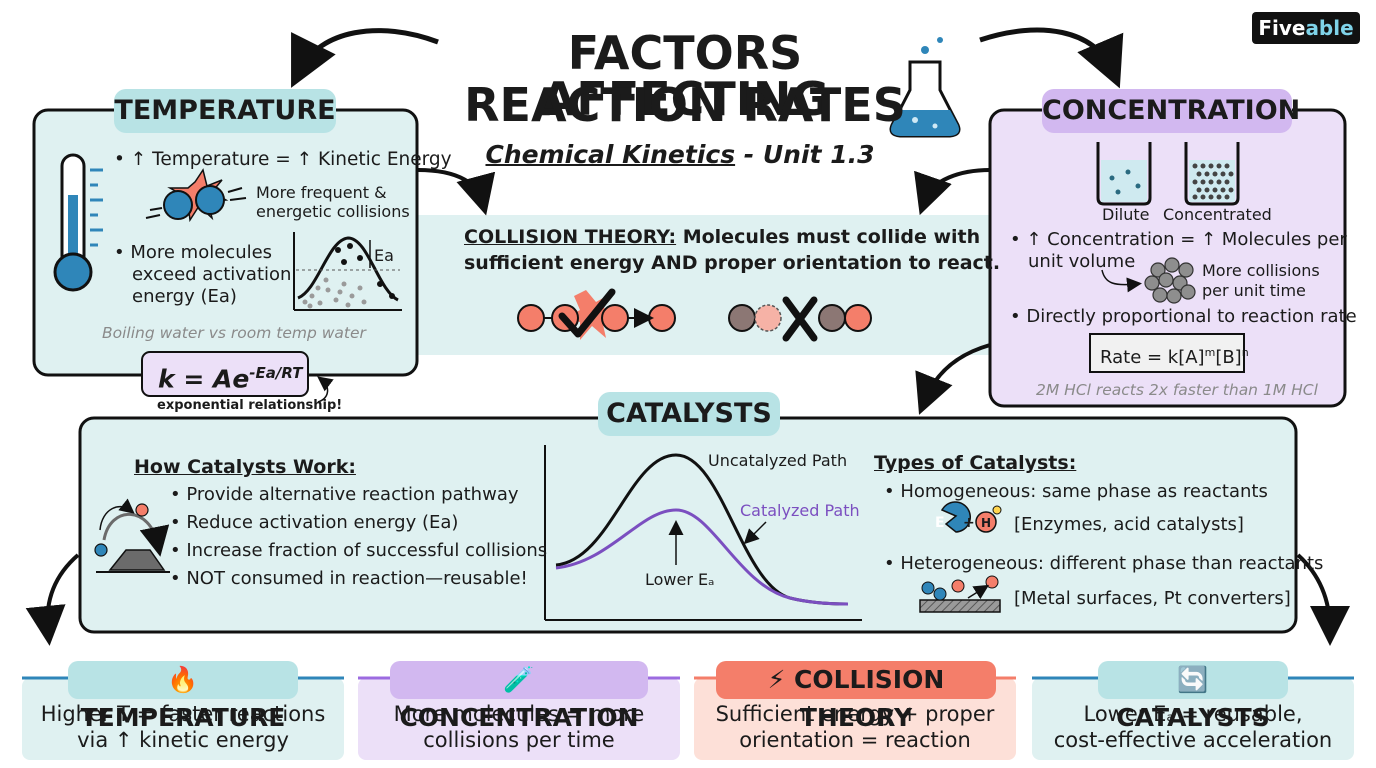 This screenshot has height=768, width=1376. What do you see at coordinates (828, 237) in the screenshot?
I see `collision-theory-text-1: Molecules must collide with` at bounding box center [828, 237].